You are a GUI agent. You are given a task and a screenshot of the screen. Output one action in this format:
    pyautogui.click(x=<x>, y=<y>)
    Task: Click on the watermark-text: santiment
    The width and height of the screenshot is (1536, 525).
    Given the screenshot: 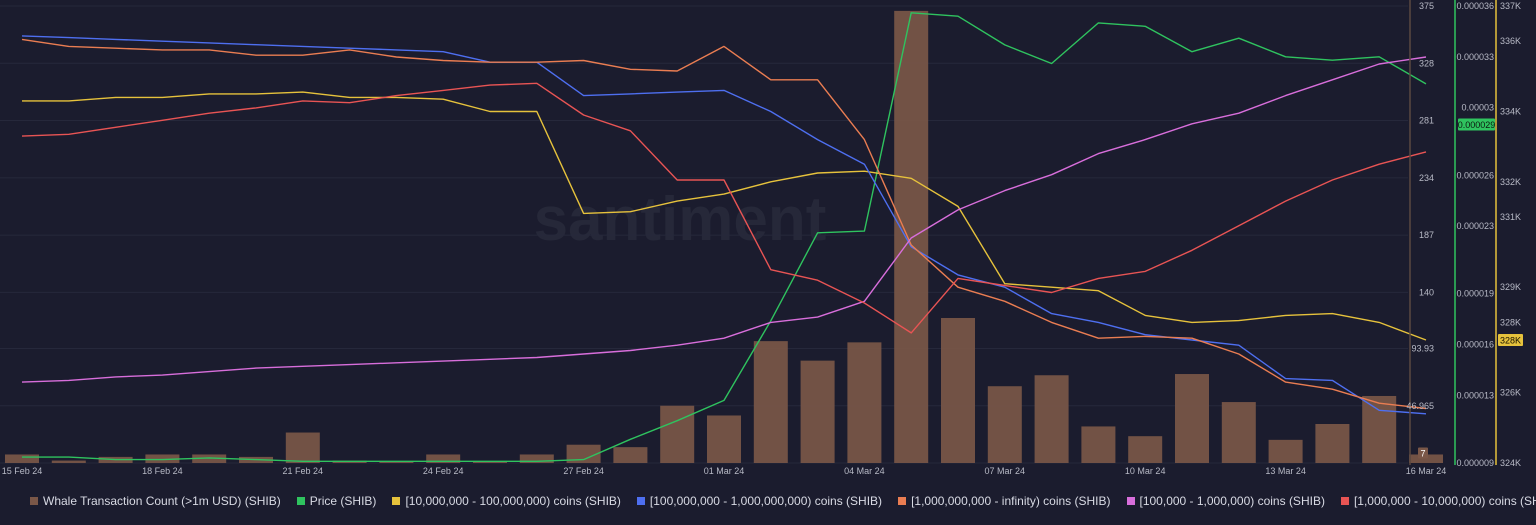 What is the action you would take?
    pyautogui.click(x=680, y=219)
    